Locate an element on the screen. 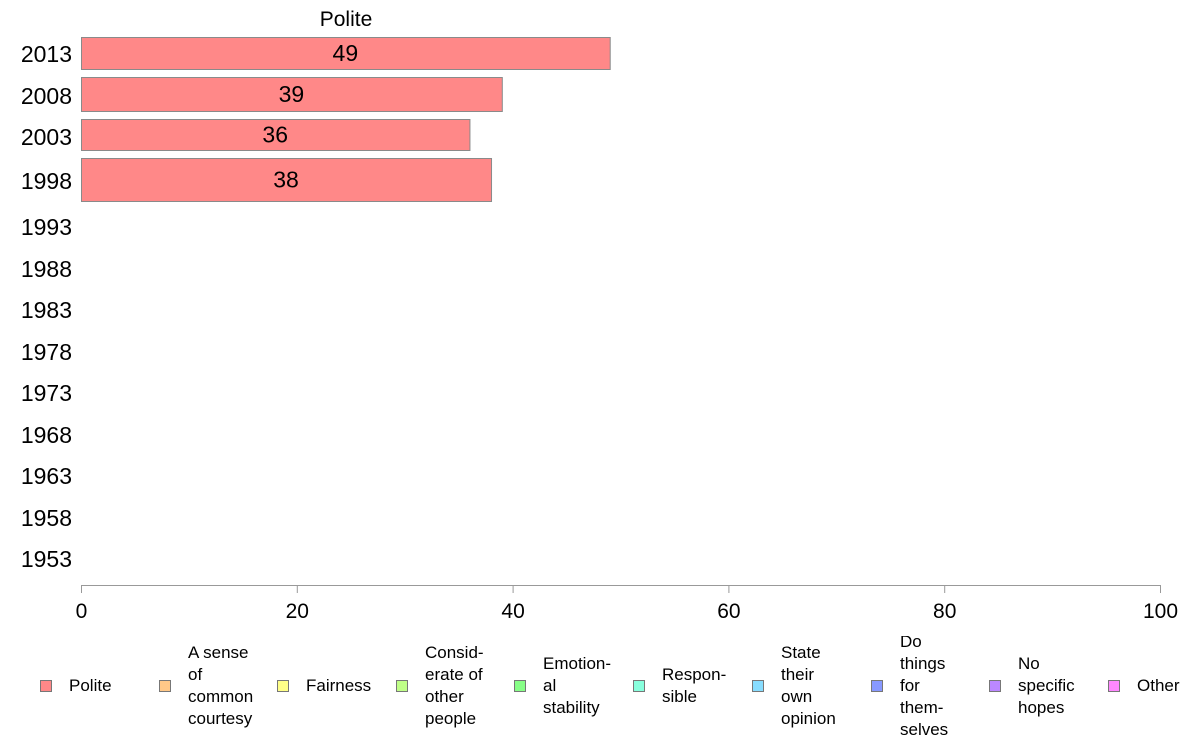 The height and width of the screenshot is (736, 1188). y-tick-label: 1953 is located at coordinates (46, 559).